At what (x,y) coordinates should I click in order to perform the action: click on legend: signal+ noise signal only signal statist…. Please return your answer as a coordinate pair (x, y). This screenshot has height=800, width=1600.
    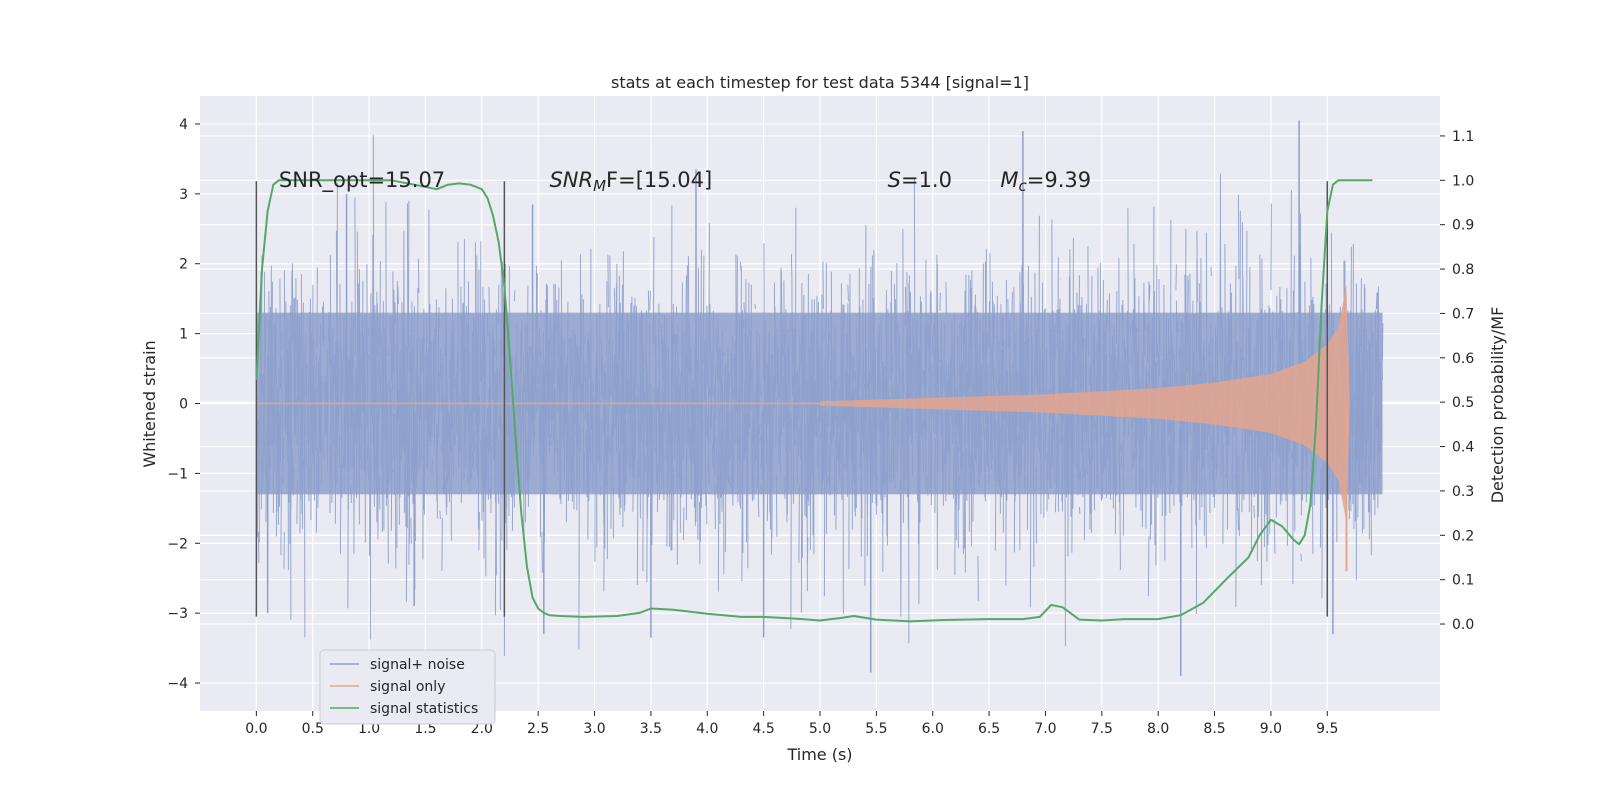
    Looking at the image, I should click on (407, 687).